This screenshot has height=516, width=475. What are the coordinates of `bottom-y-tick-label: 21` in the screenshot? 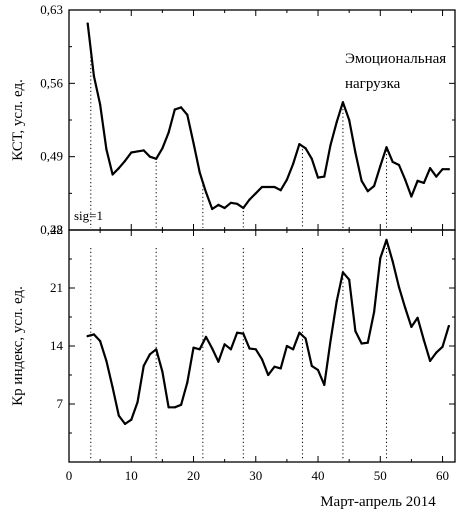 It's located at (56, 287).